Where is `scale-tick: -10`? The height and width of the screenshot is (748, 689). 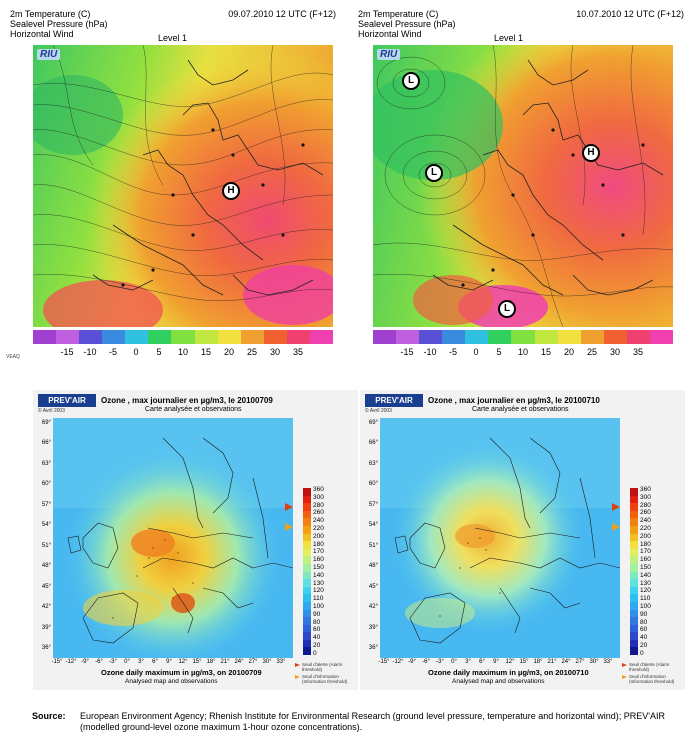
scale-tick: -10 is located at coordinates (430, 352).